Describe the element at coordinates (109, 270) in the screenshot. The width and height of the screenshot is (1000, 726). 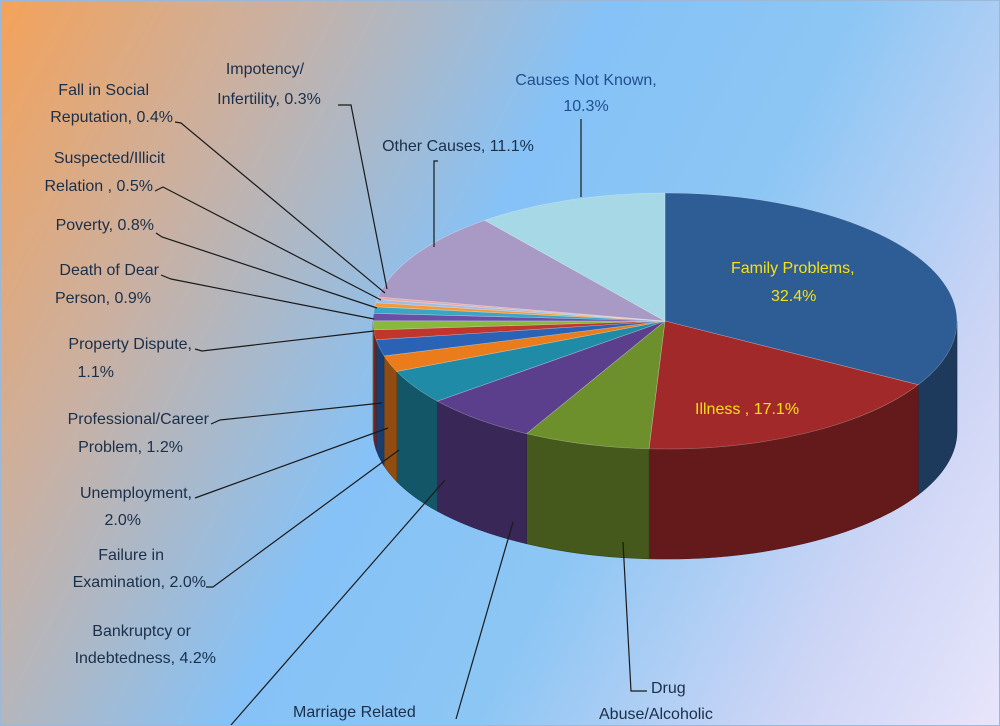
I see `label-line: Death of Dear` at that location.